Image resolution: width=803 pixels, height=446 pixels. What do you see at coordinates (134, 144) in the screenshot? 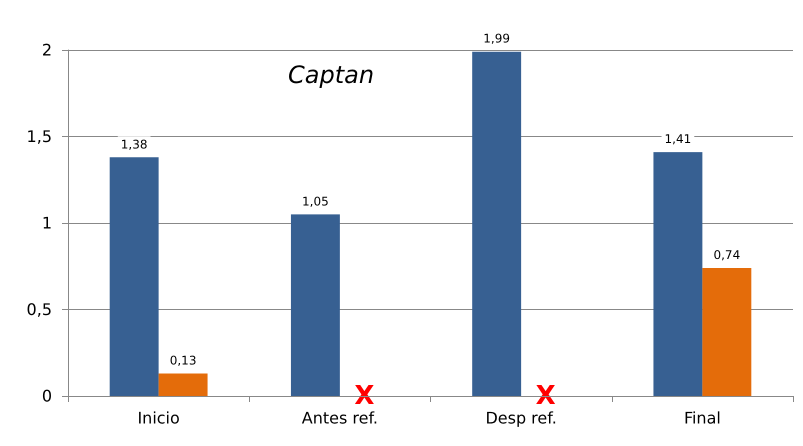
I see `data-label: 1,38` at bounding box center [134, 144].